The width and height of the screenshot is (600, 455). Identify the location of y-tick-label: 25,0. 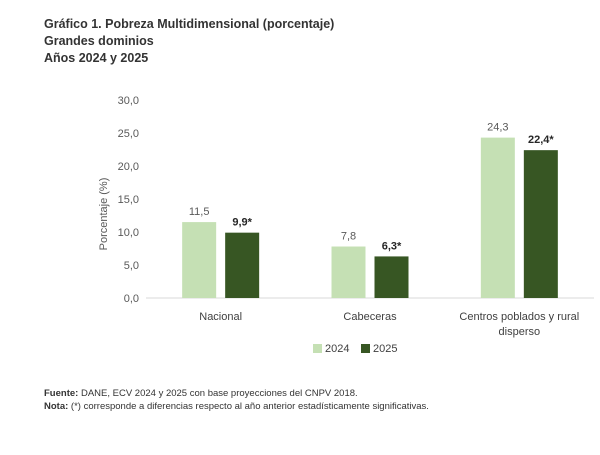
(128, 134).